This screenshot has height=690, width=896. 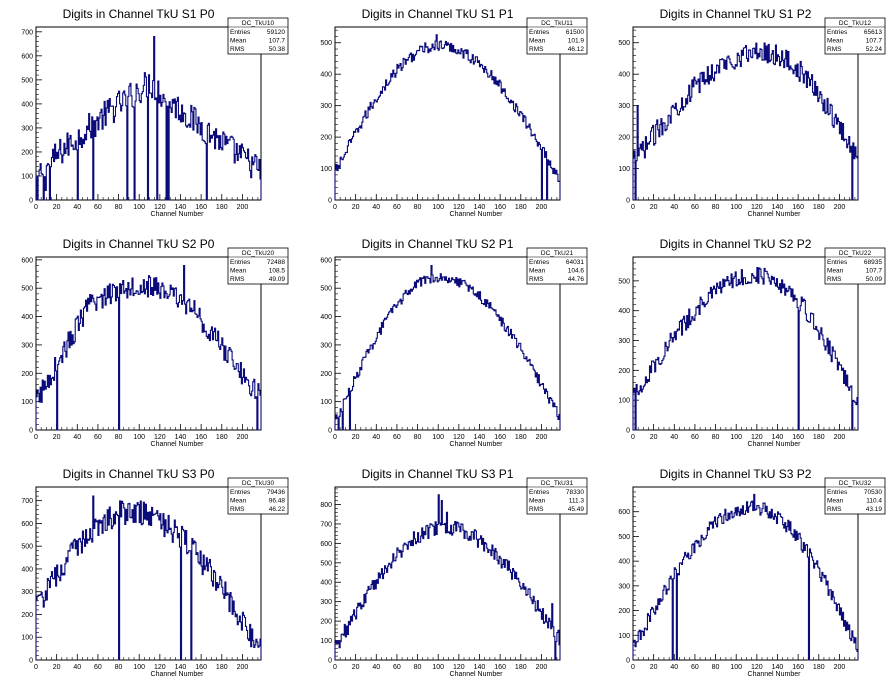 What do you see at coordinates (576, 49) in the screenshot?
I see `stats-value-rms: 46.12` at bounding box center [576, 49].